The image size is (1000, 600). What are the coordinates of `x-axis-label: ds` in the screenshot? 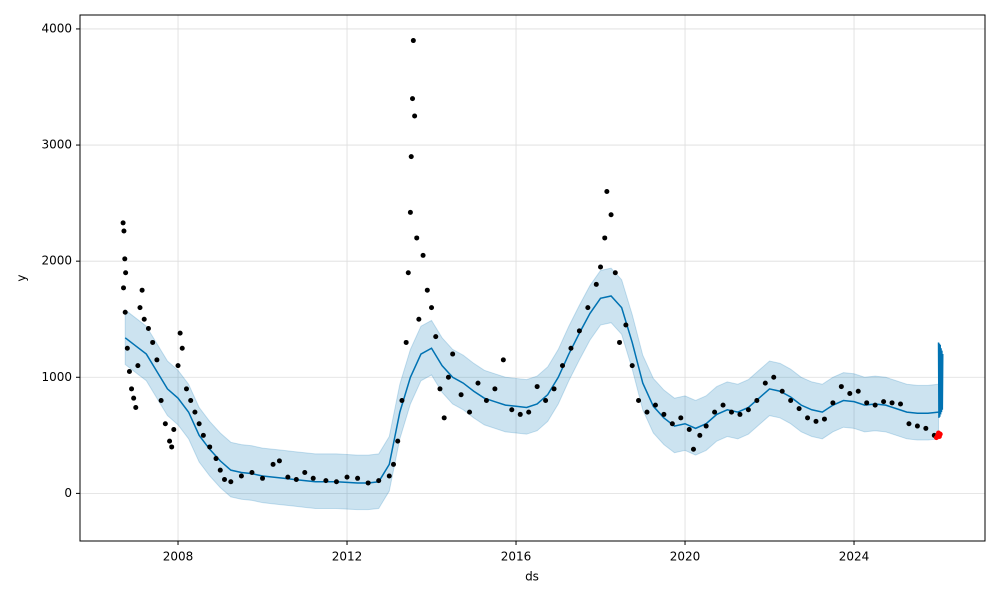 It's located at (532, 577).